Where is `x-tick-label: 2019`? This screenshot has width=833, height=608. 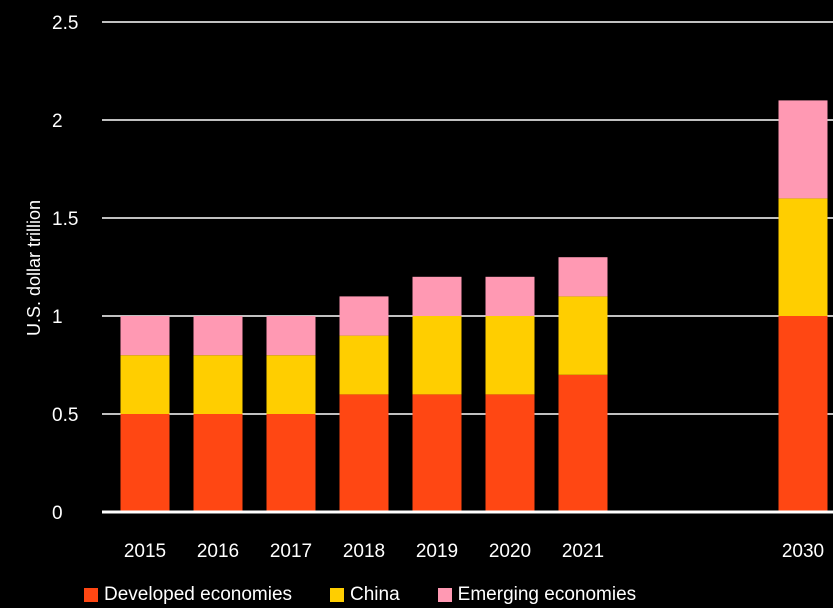 x-tick-label: 2019 is located at coordinates (437, 551).